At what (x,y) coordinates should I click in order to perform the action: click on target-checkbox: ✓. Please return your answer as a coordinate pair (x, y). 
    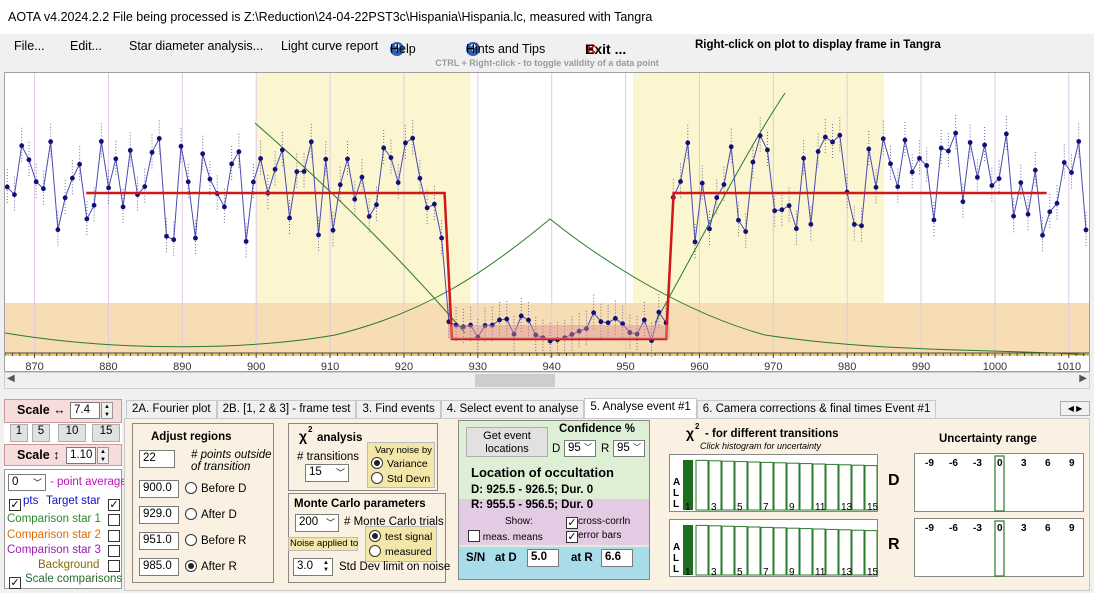
    Looking at the image, I should click on (114, 505).